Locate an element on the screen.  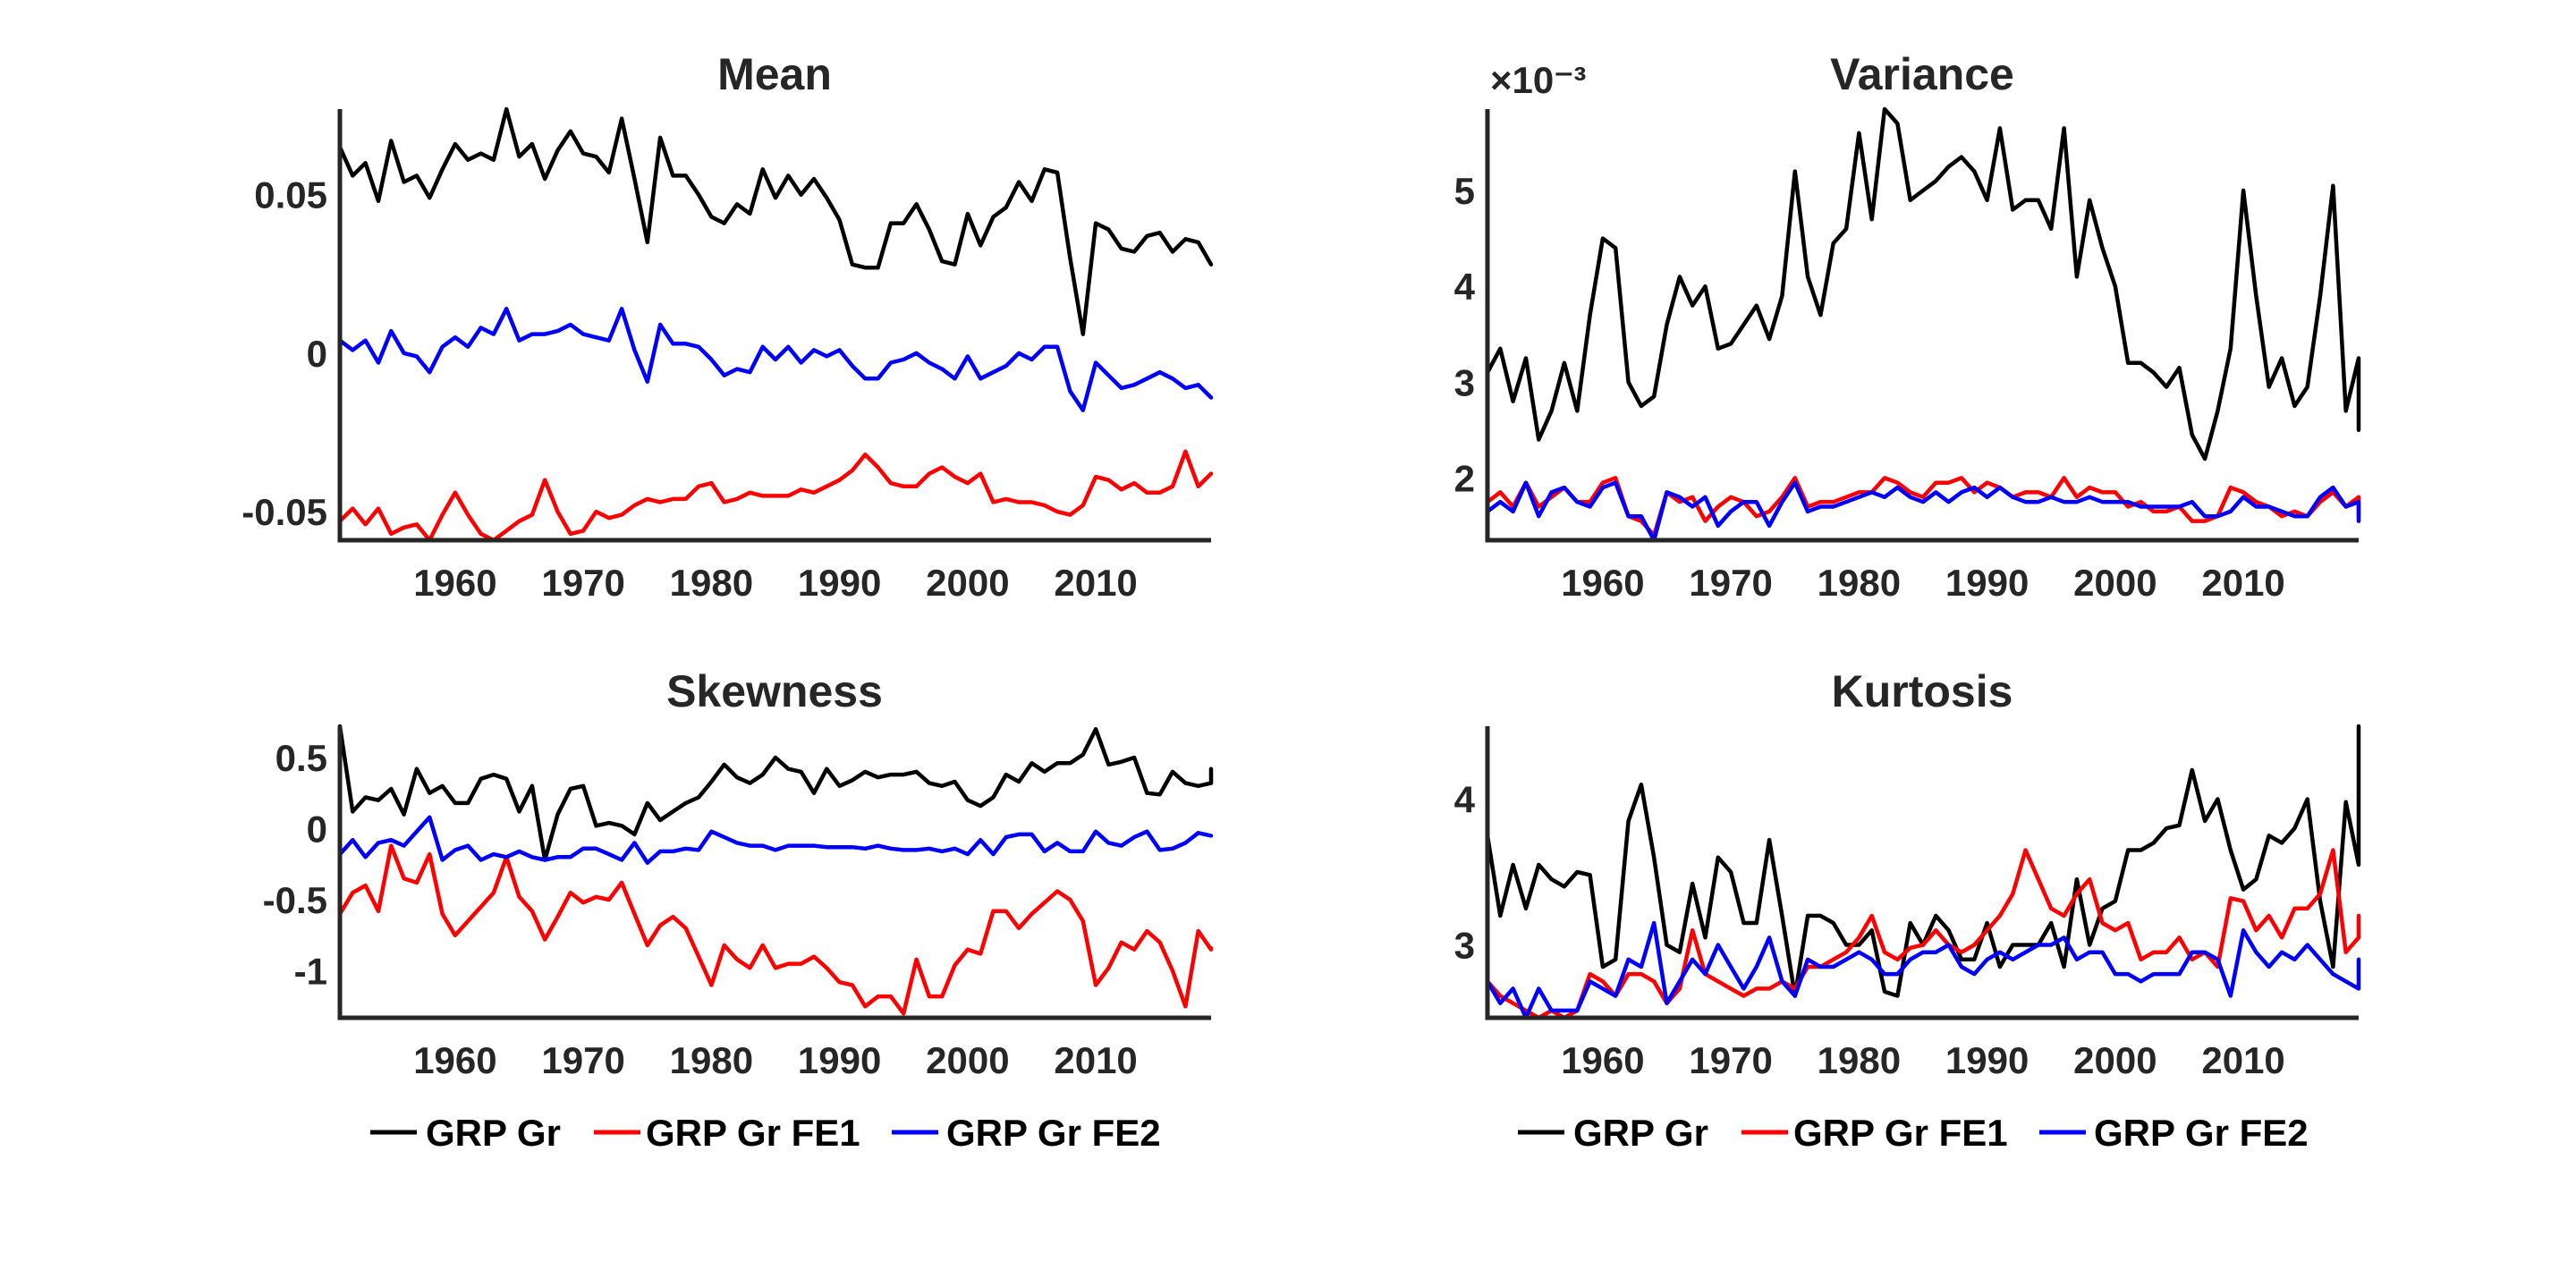
chart-title: Variance is located at coordinates (1922, 74).